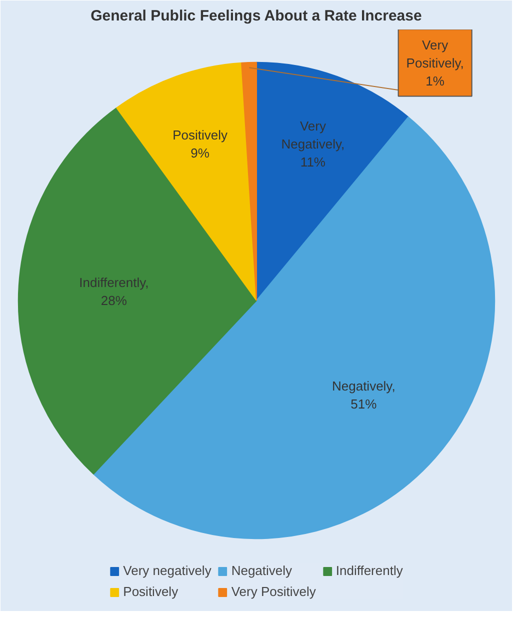 This screenshot has width=522, height=629. What do you see at coordinates (273, 591) in the screenshot?
I see `legend-label: Very Positively` at bounding box center [273, 591].